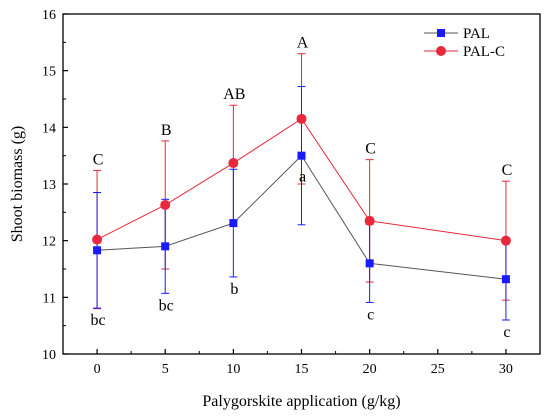 Image resolution: width=550 pixels, height=416 pixels. What do you see at coordinates (166, 130) in the screenshot?
I see `significance-label-pal-c: B` at bounding box center [166, 130].